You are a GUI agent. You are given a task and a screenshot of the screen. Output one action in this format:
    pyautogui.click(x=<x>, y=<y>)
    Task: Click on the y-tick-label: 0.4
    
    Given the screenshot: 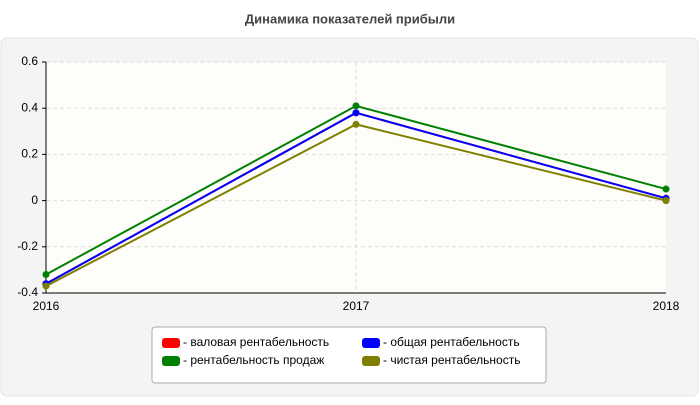 What is the action you would take?
    pyautogui.click(x=29, y=107)
    